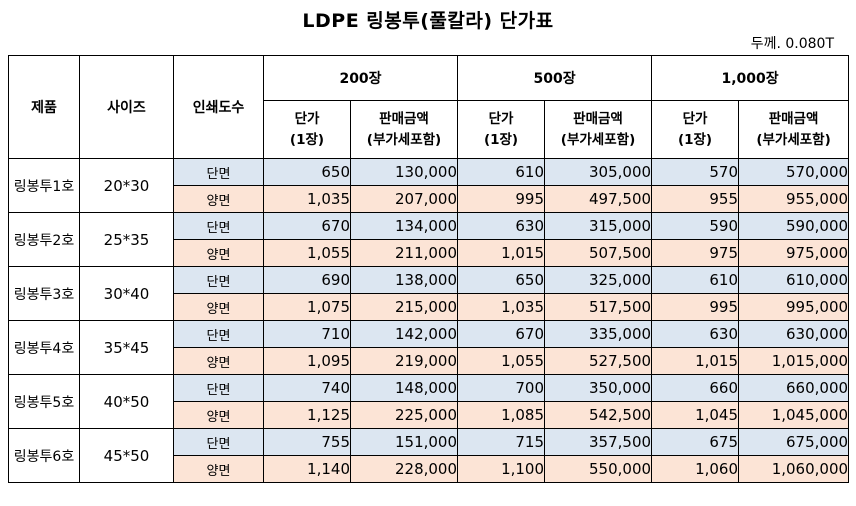 This screenshot has width=856, height=506. I want to click on unit-price-cell: 1,095, so click(307, 361).